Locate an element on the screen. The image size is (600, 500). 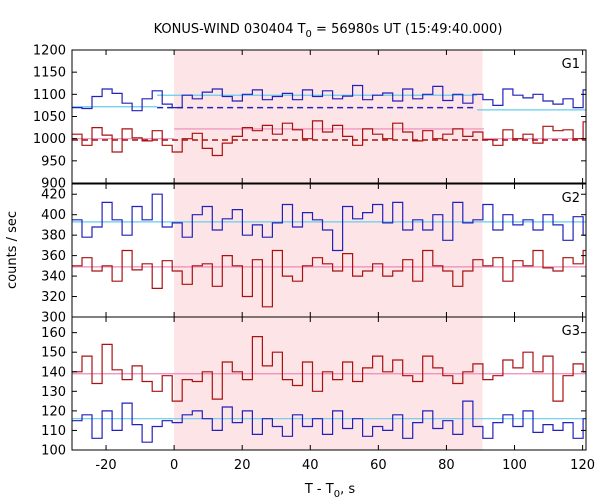
y-tick-label: 1200 is located at coordinates (49, 51).